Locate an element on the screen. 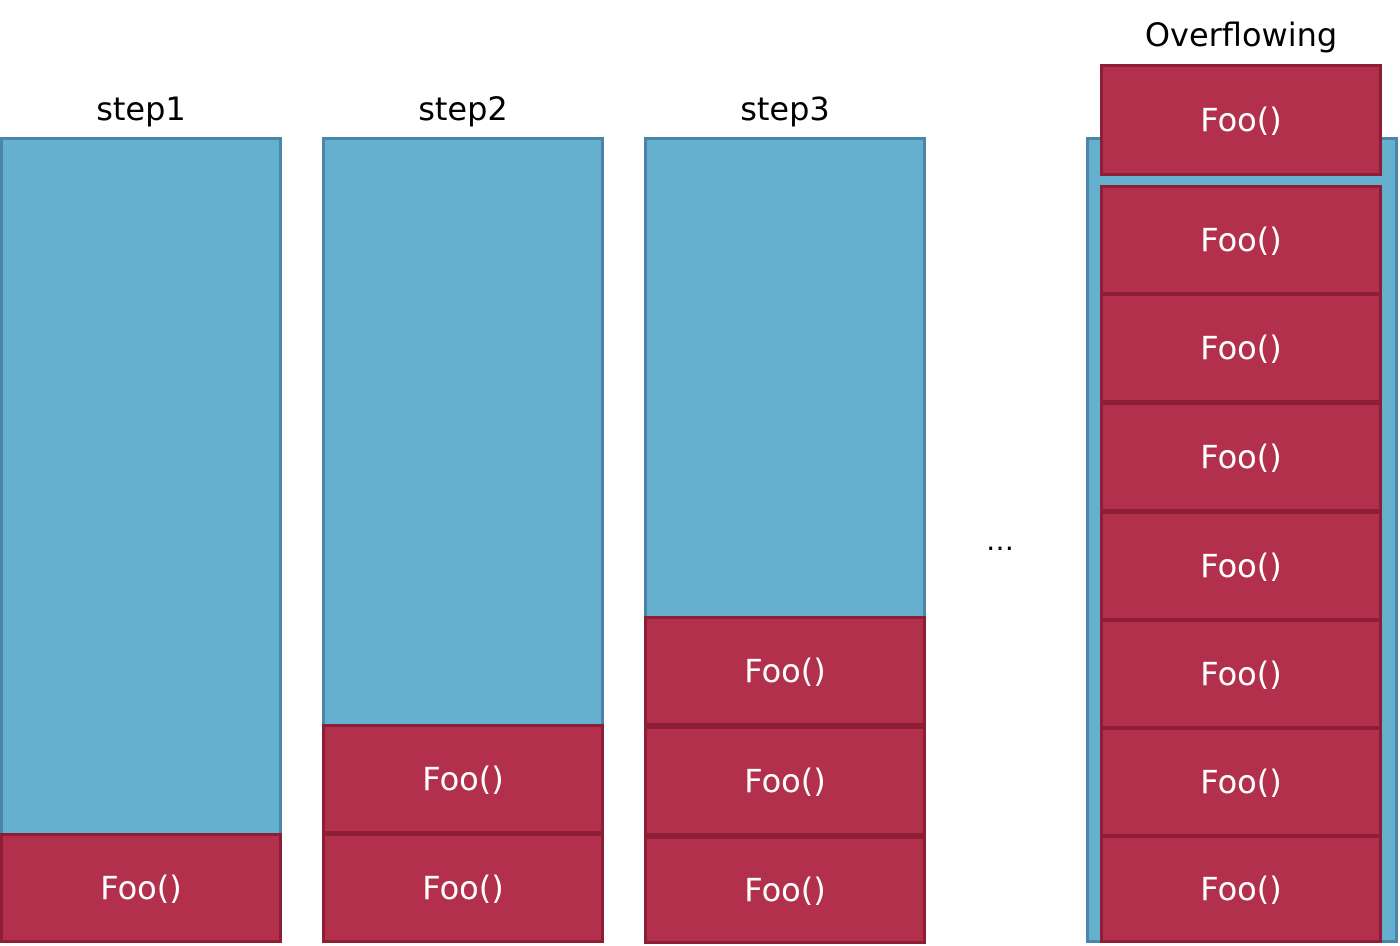 Image resolution: width=1400 pixels, height=946 pixels. step3-label: step3 is located at coordinates (785, 109).